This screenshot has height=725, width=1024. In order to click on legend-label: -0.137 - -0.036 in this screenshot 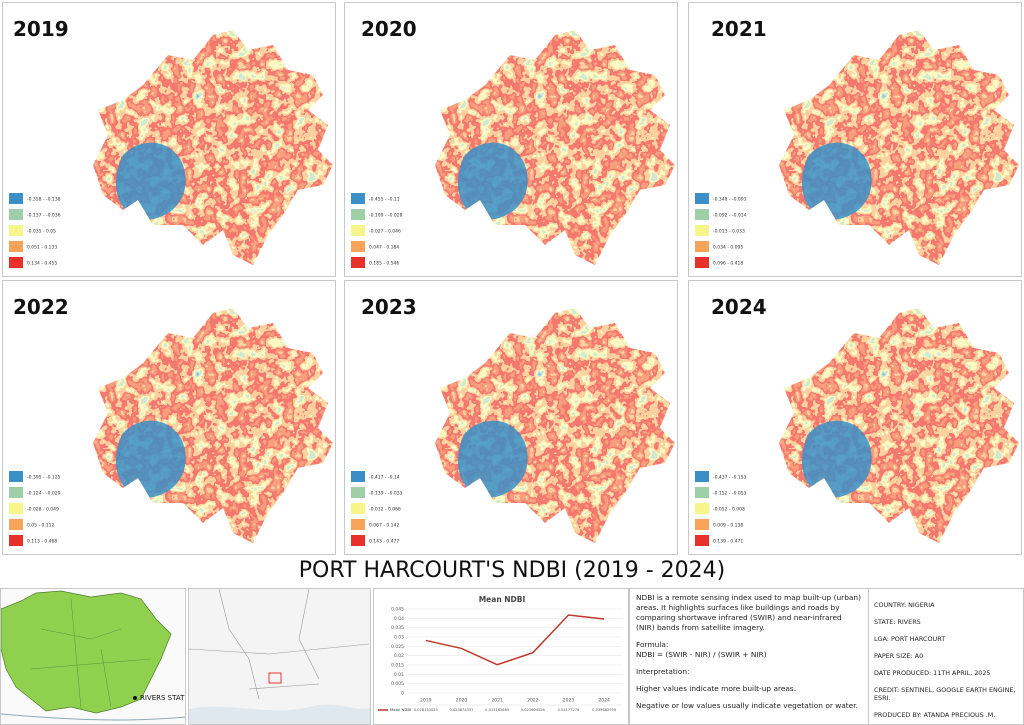, I will do `click(44, 216)`.